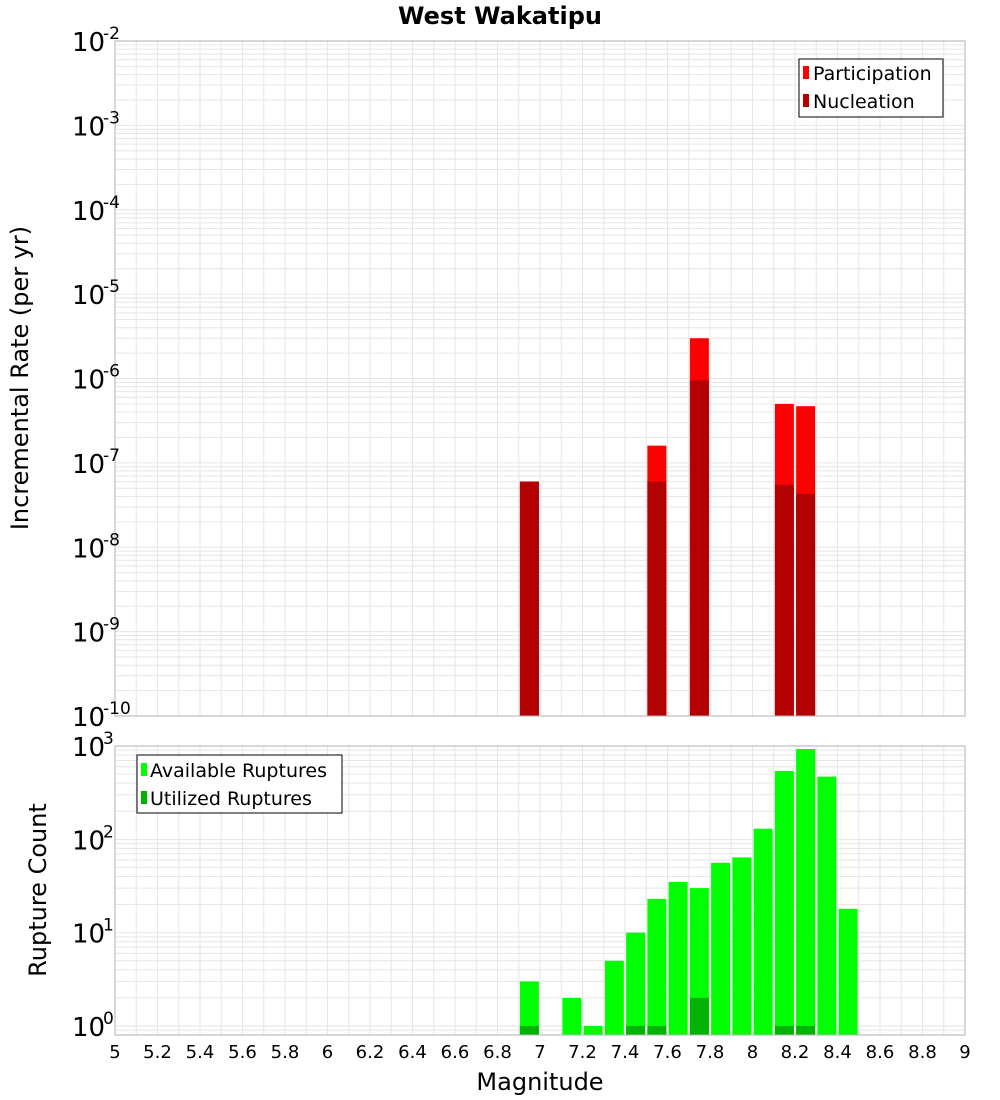  What do you see at coordinates (88, 748) in the screenshot?
I see `bottom-ytick-base-3: 10` at bounding box center [88, 748].